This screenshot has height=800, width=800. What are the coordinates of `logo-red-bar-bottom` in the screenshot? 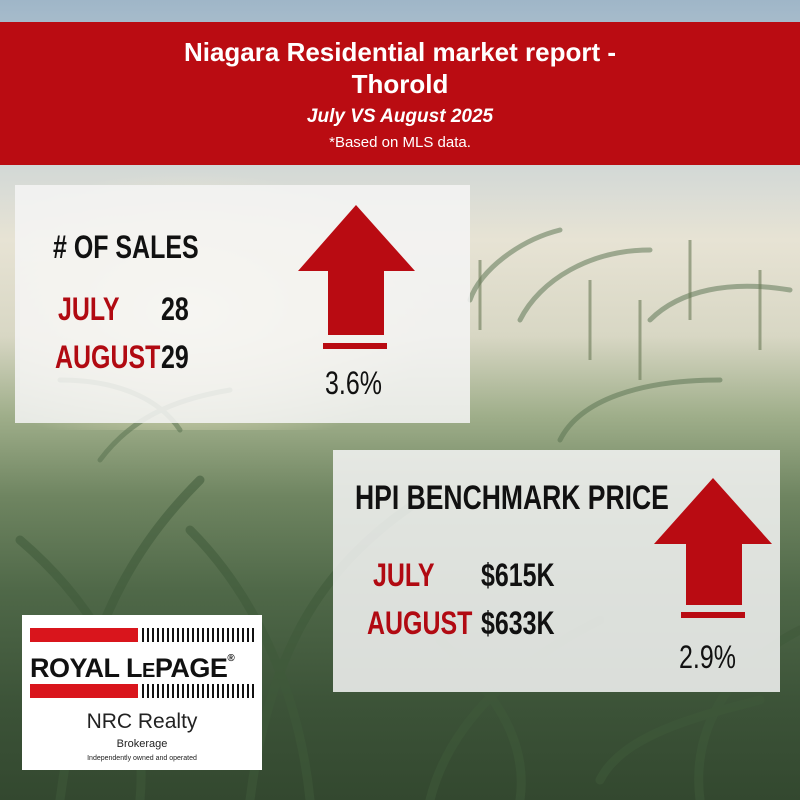 It's located at (84, 691).